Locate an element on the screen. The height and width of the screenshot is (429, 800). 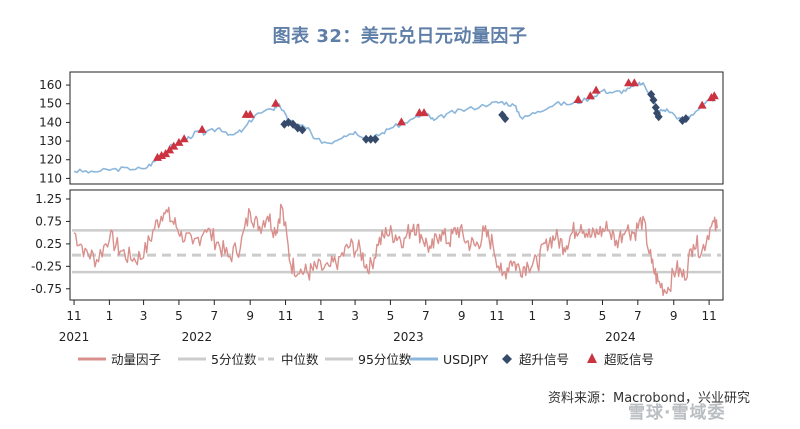
chart-title: 图表 32：美元兑日元动量因子 is located at coordinates (400, 36).